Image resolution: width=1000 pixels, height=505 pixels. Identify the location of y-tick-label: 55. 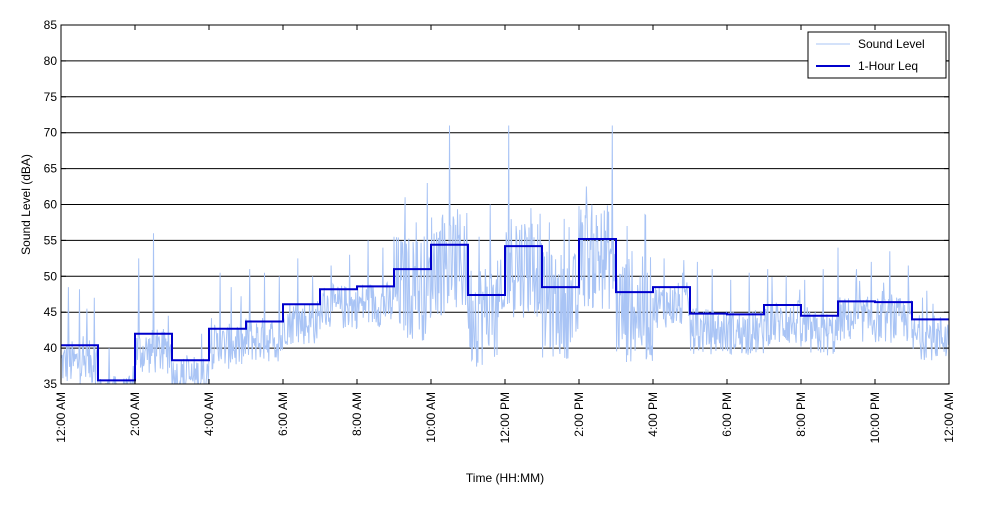
(51, 240).